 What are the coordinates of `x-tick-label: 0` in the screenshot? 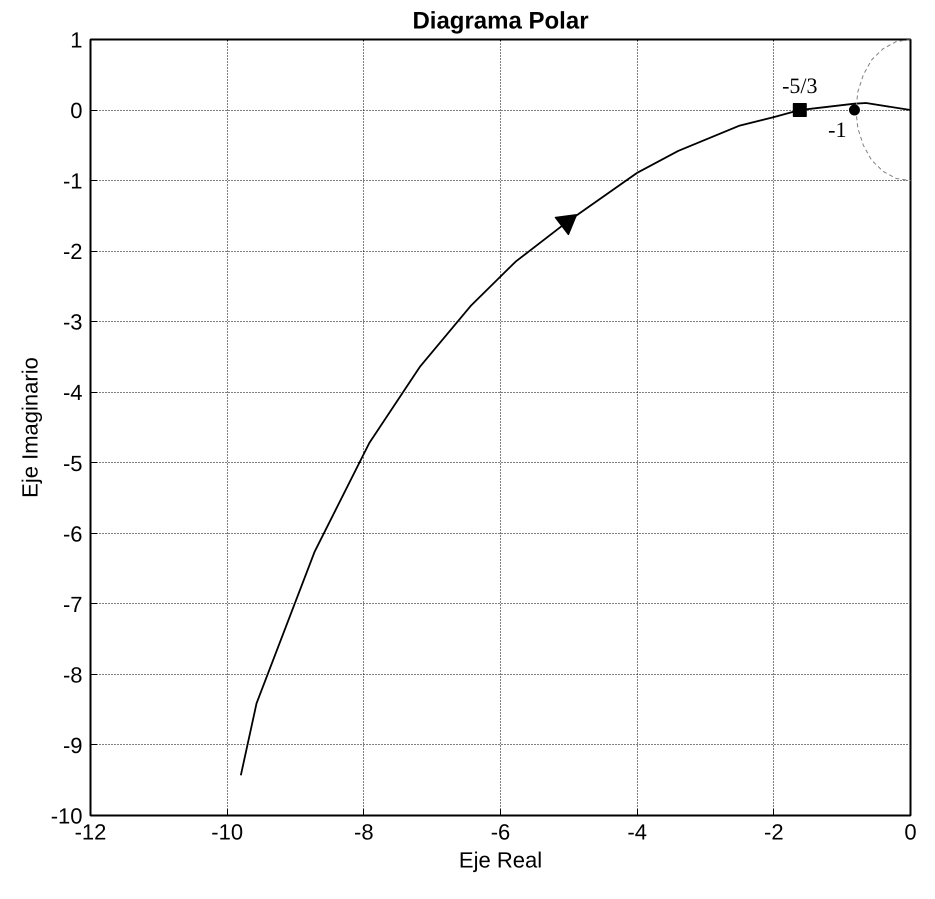 It's located at (910, 832).